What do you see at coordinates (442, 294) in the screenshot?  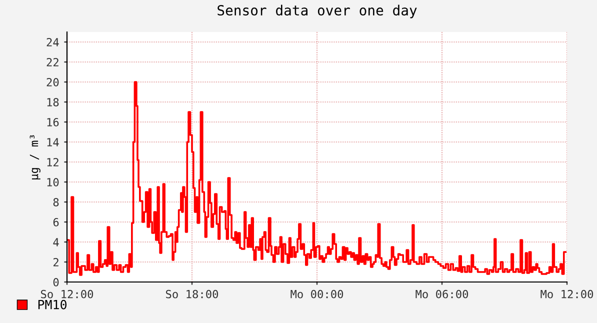 I see `x-tick-label: Mo 06:00` at bounding box center [442, 294].